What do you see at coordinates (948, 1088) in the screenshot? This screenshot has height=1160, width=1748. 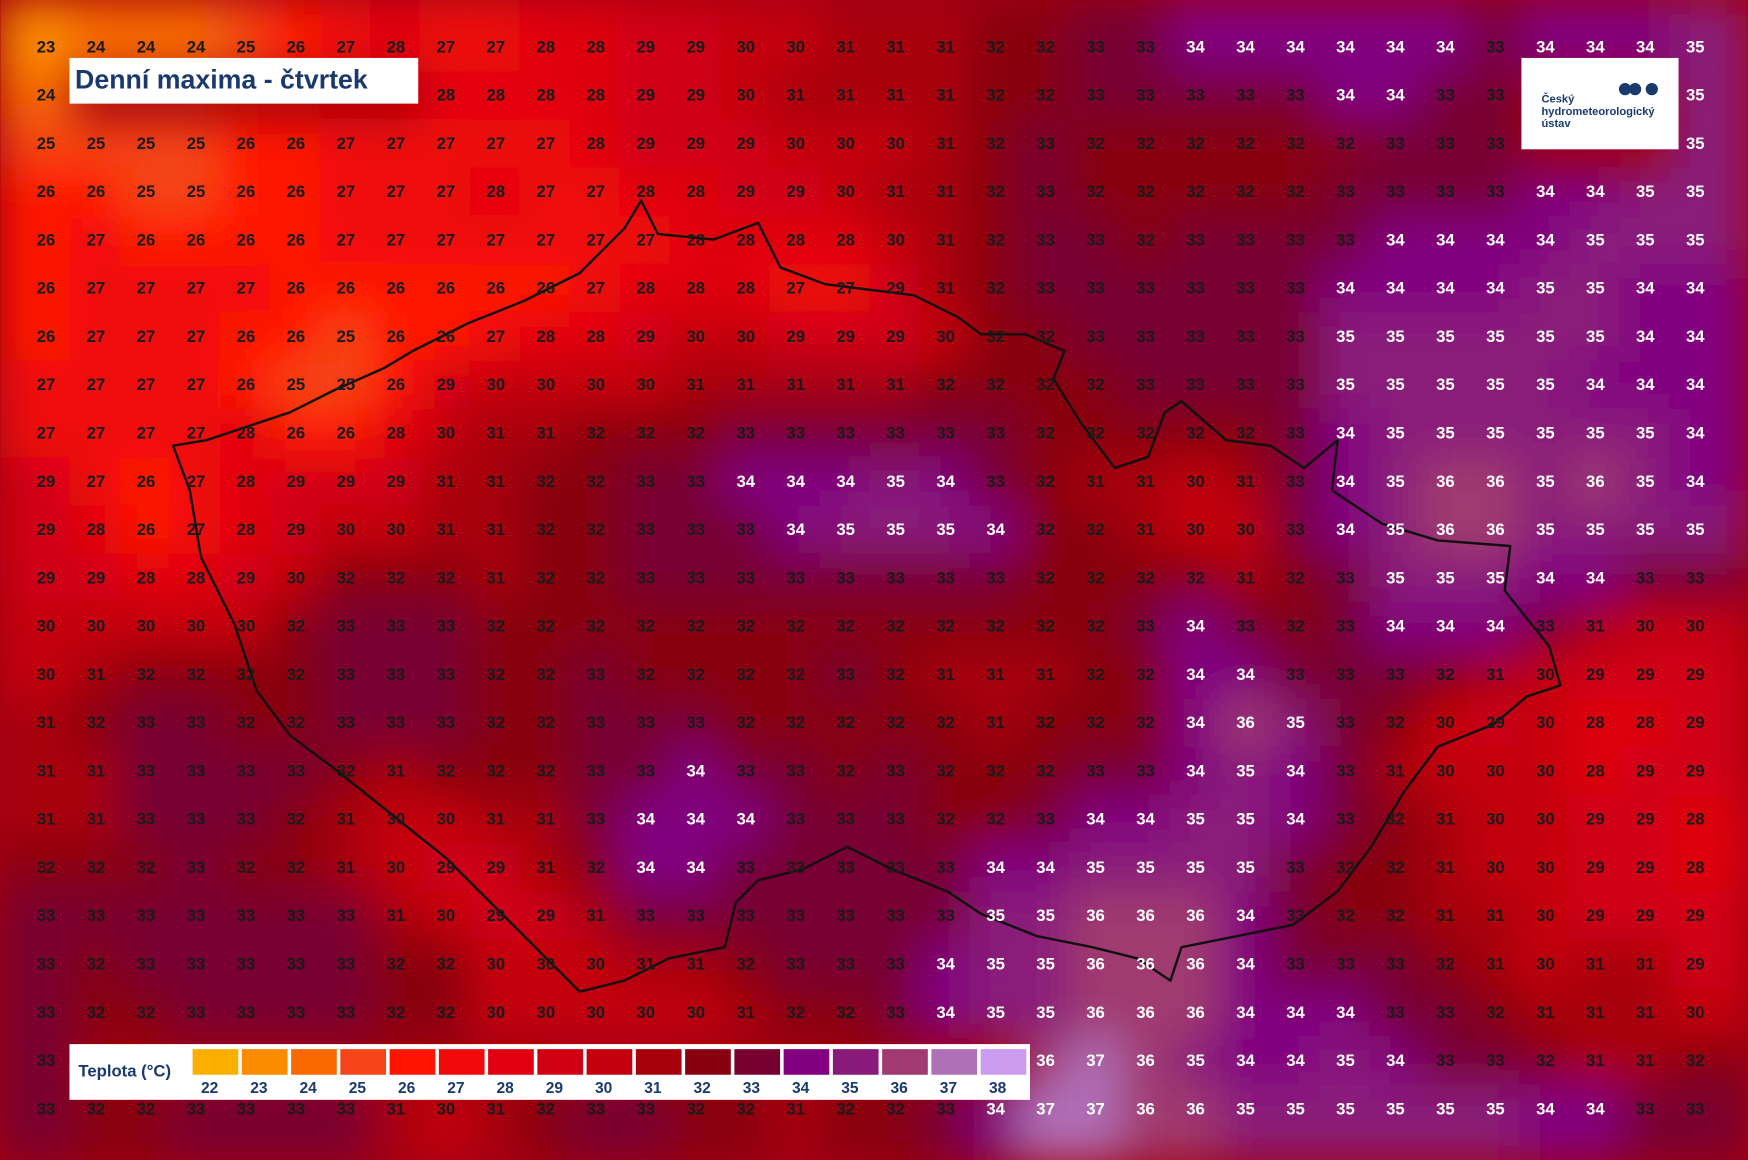 I see `legend-label: 37` at bounding box center [948, 1088].